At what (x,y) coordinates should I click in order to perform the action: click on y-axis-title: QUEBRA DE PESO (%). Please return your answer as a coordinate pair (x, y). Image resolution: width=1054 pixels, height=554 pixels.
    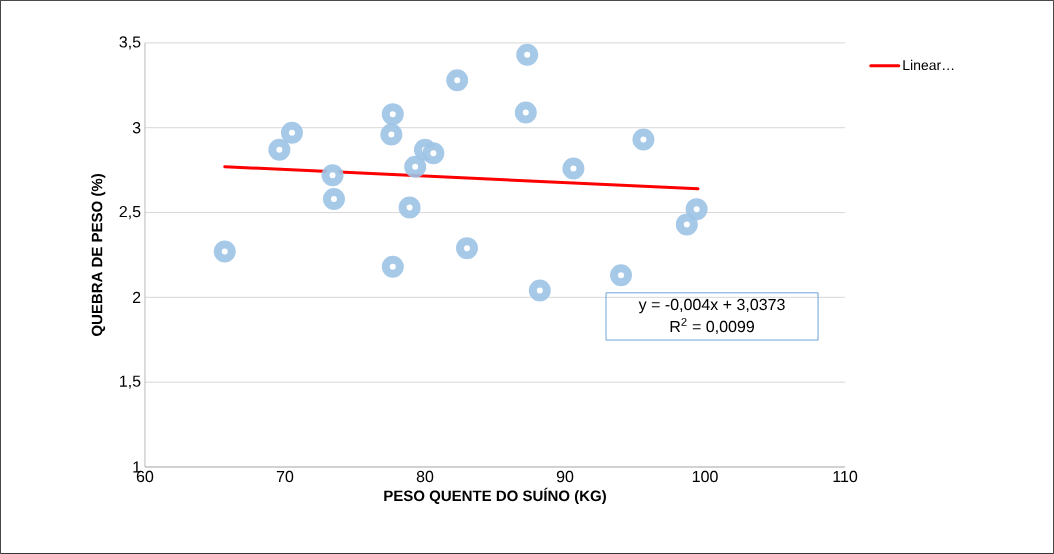
    Looking at the image, I should click on (98, 255).